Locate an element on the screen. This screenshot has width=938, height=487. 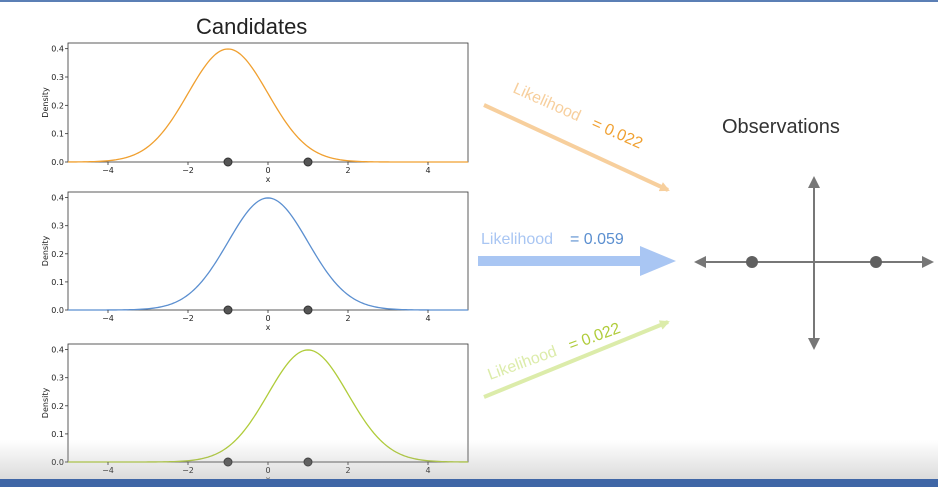
likelihood-text-blue: Likelihood = 0.059 is located at coordinates (552, 239).